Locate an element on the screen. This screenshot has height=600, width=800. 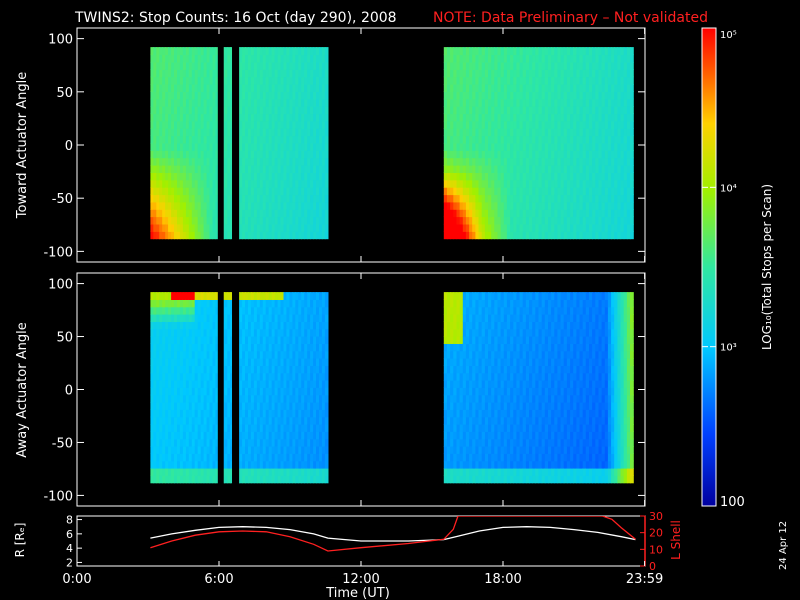
radius-ylabel: R [Rₑ] is located at coordinates (20, 540).